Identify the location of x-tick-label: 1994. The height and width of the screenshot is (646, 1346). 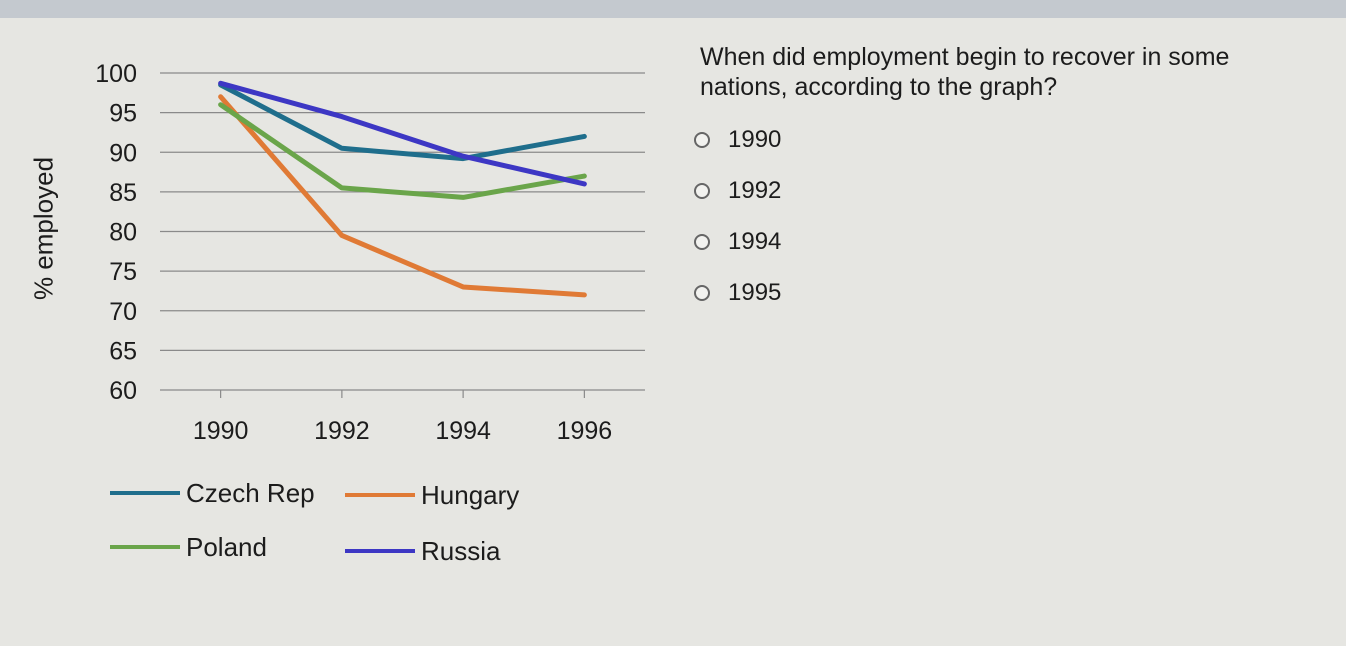
(463, 431).